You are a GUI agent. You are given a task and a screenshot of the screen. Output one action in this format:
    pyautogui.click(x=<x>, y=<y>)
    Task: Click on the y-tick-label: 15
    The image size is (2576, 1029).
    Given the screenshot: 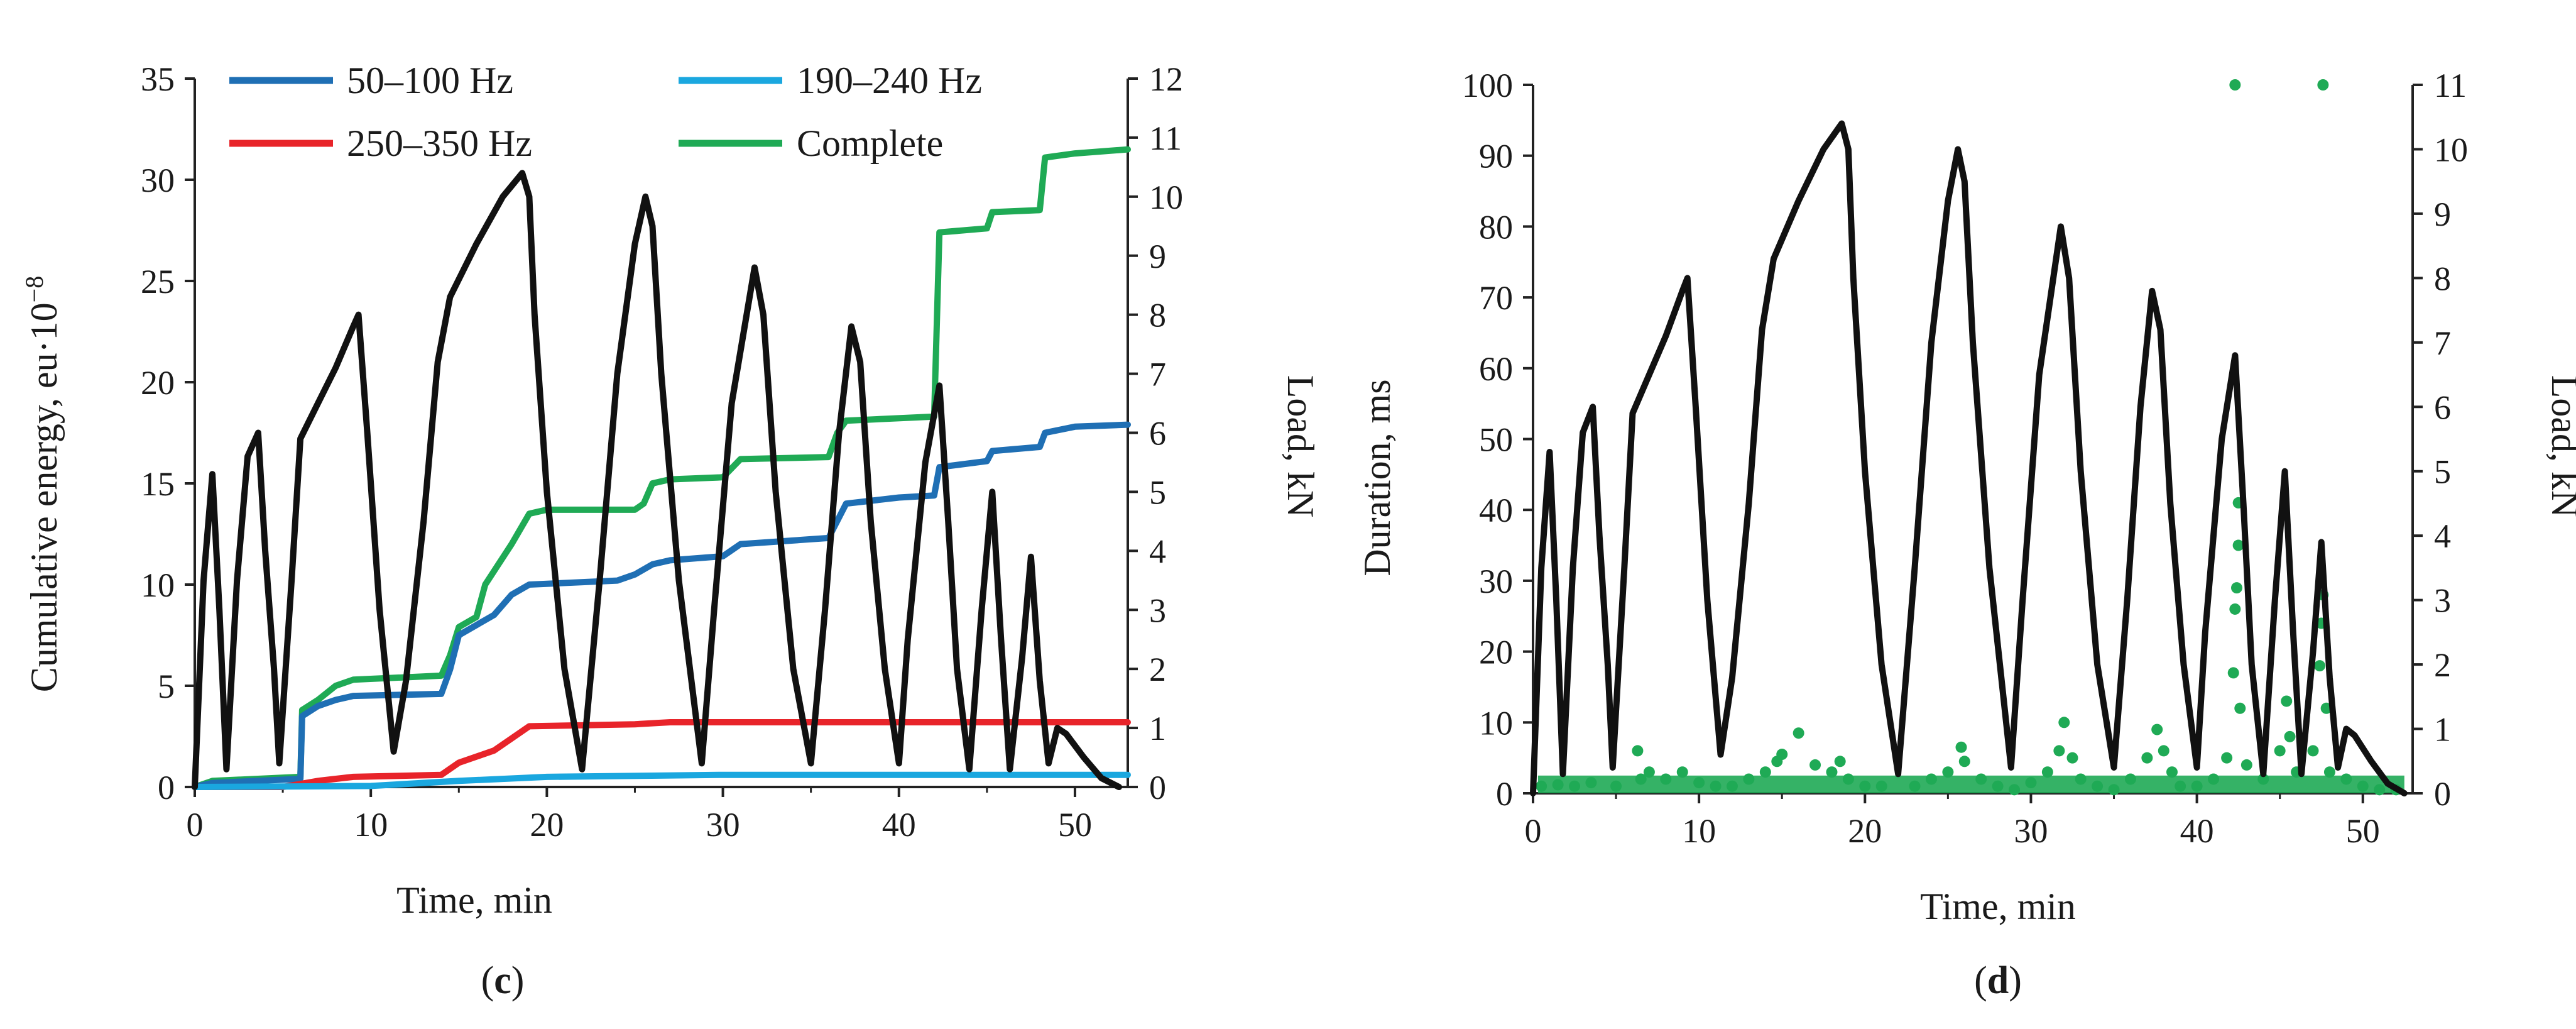 What is the action you would take?
    pyautogui.click(x=158, y=484)
    